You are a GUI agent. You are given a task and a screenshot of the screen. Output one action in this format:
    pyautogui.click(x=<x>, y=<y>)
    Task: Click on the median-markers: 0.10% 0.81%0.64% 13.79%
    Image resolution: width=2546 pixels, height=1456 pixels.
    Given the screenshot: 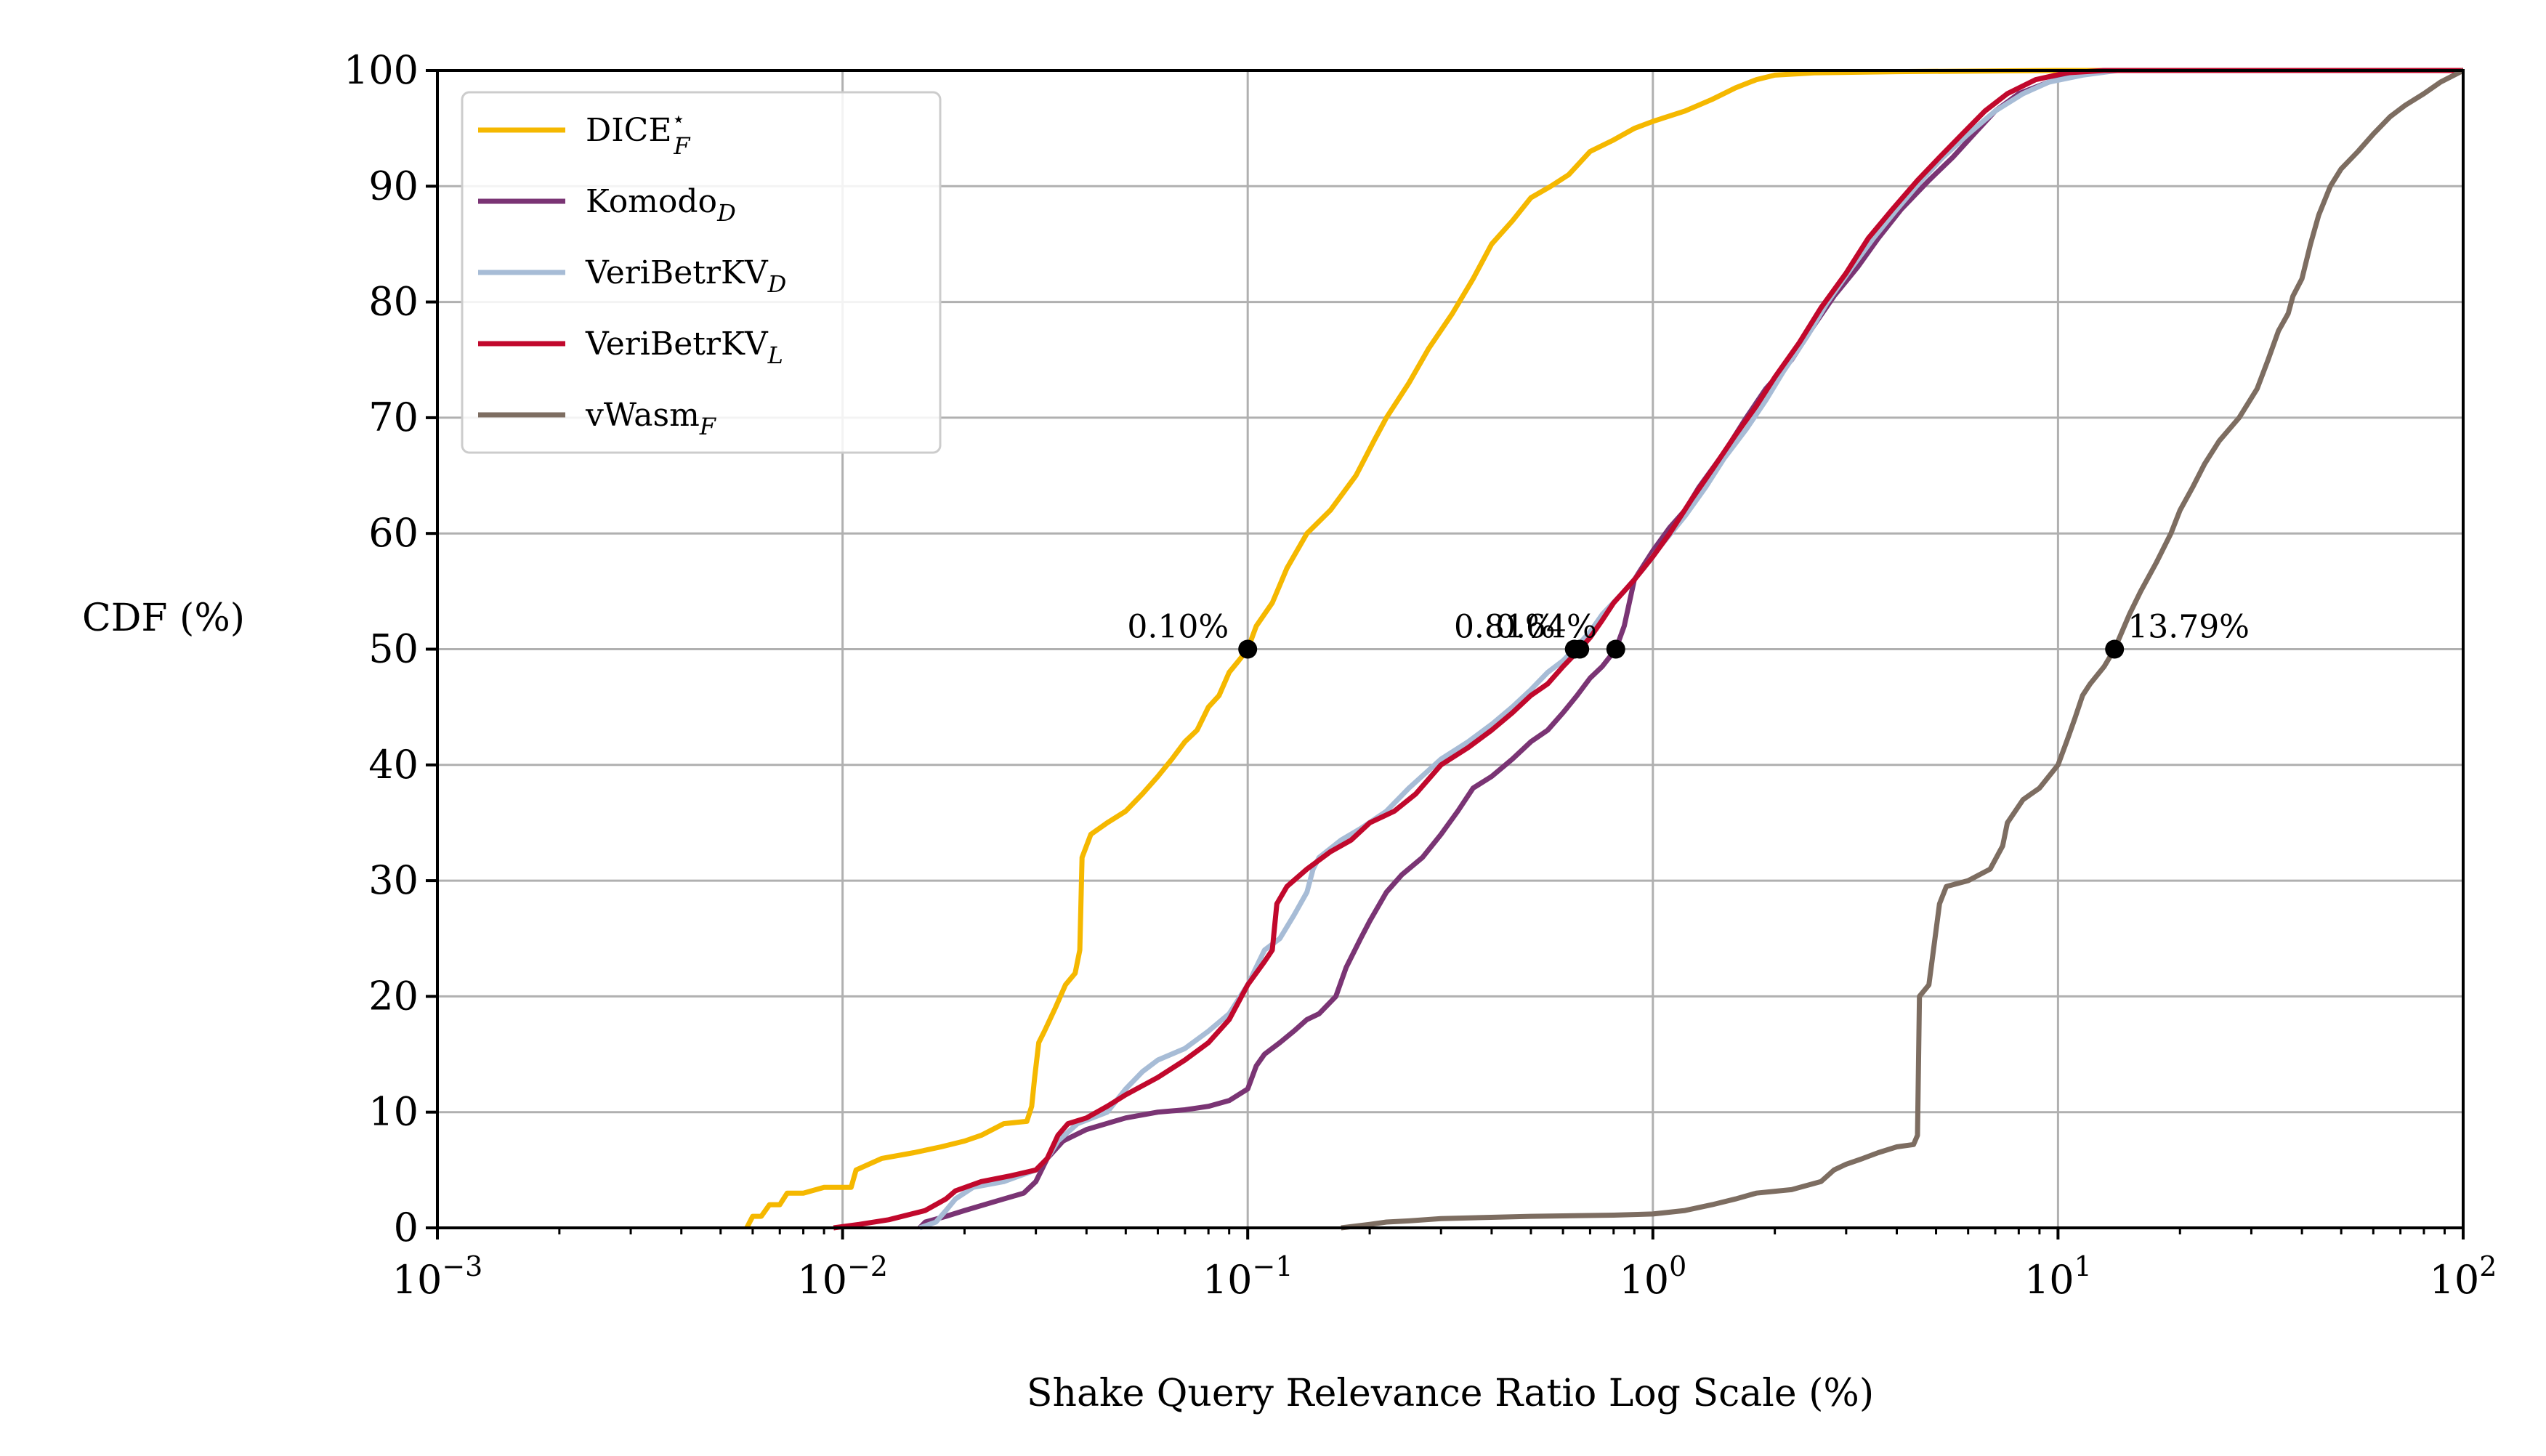 What is the action you would take?
    pyautogui.click(x=1688, y=634)
    